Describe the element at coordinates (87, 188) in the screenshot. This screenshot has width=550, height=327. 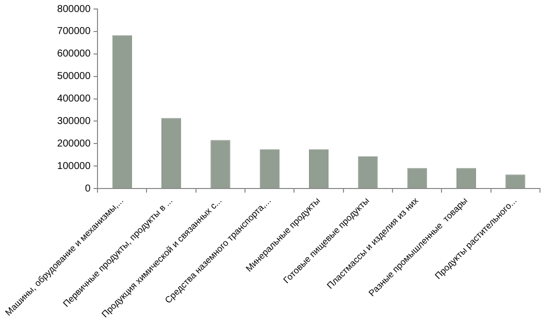
I see `y-tick-label: 0` at that location.